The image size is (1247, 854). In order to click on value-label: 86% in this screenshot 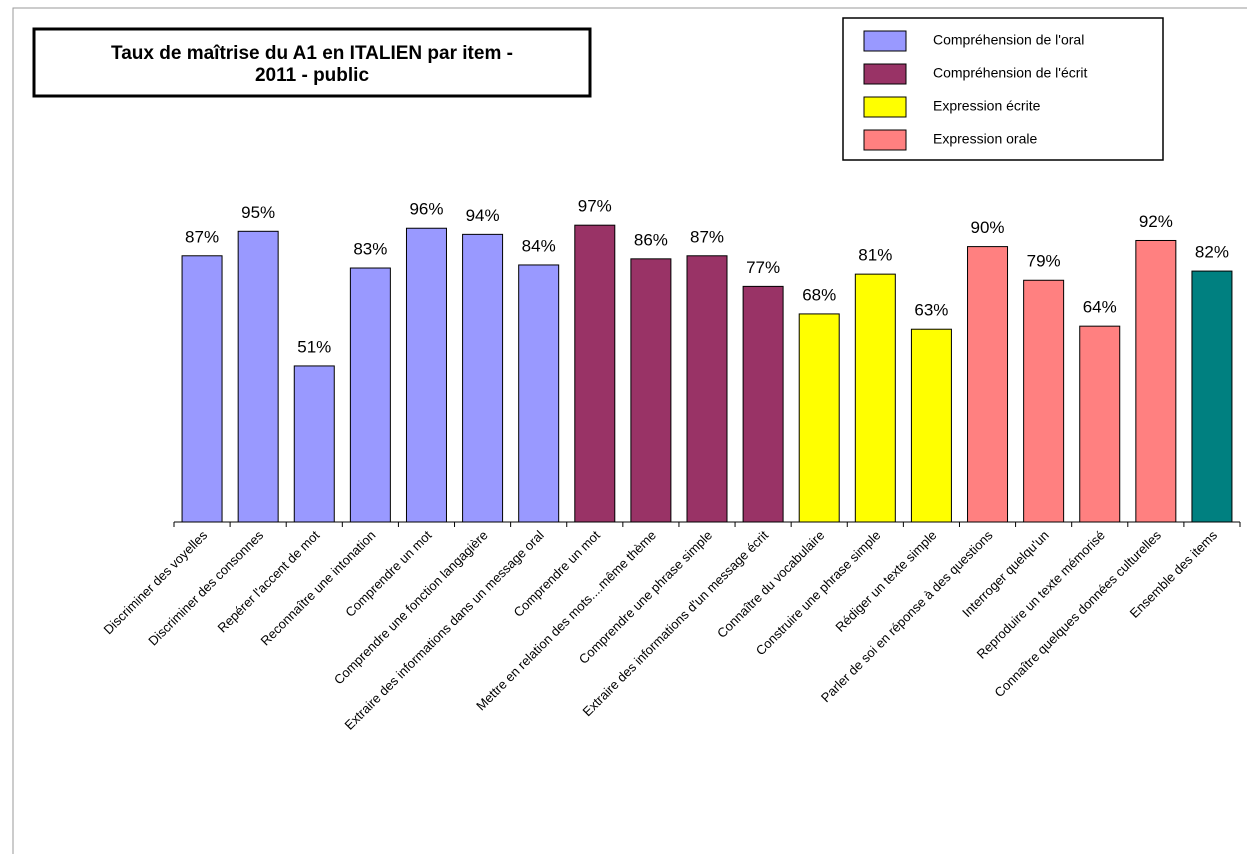, I will do `click(651, 239)`.